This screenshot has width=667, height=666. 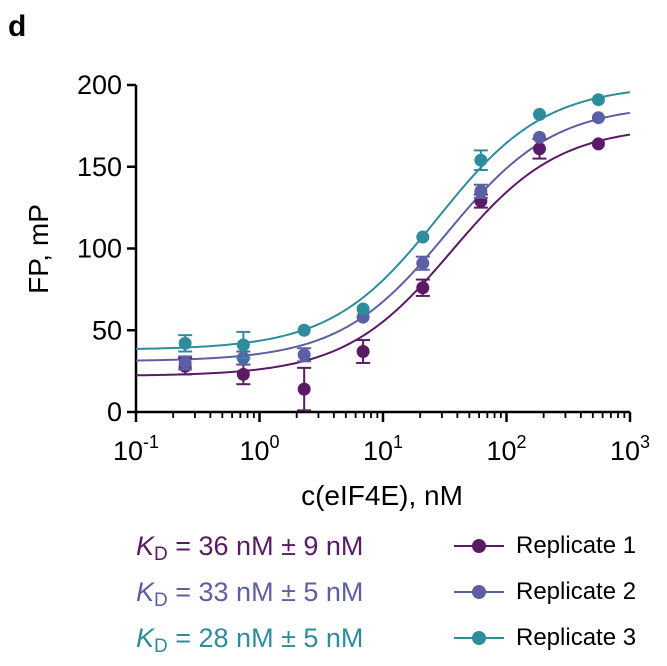 I want to click on legend-label: Replicate 1, so click(x=576, y=545).